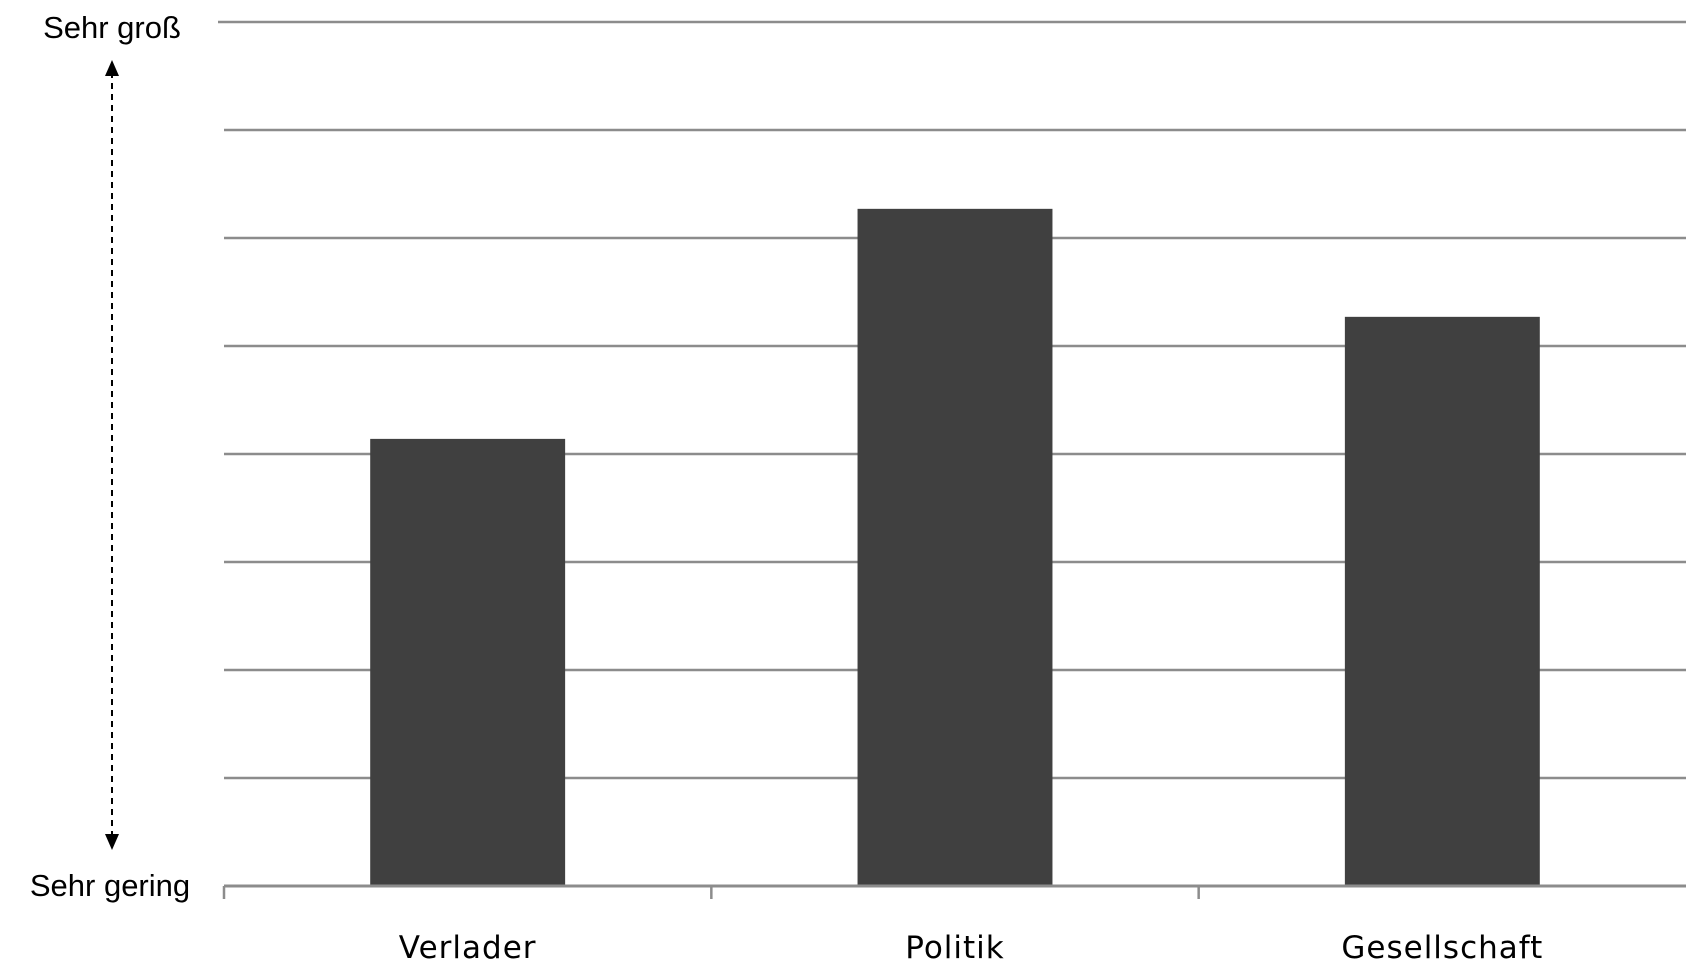 This screenshot has height=977, width=1686. Describe the element at coordinates (954, 891) in the screenshot. I see `x-axis` at that location.